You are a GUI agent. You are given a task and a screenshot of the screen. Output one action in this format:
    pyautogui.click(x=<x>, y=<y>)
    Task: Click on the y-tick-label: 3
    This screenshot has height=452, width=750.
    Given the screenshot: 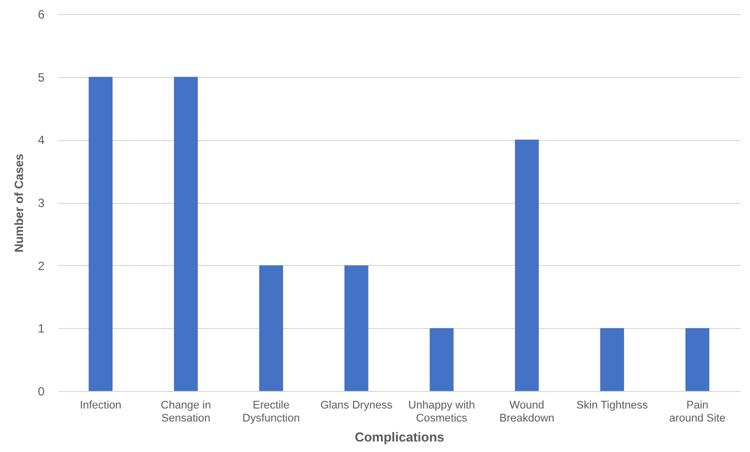 What is the action you would take?
    pyautogui.click(x=41, y=203)
    